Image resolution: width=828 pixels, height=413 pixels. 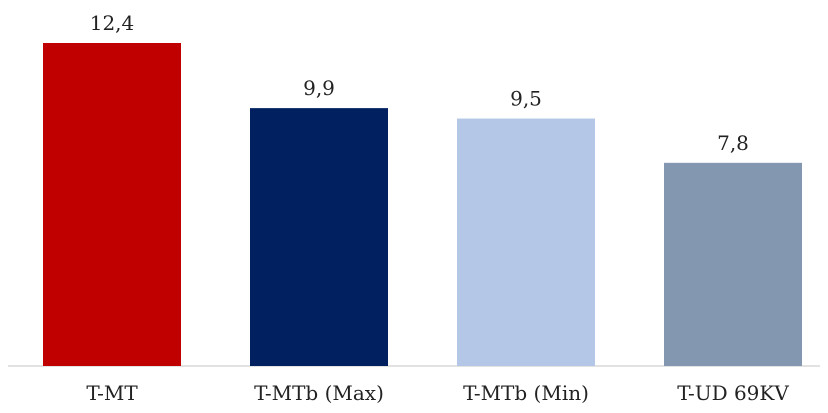 I want to click on value-label-0: 12,4, so click(x=112, y=23).